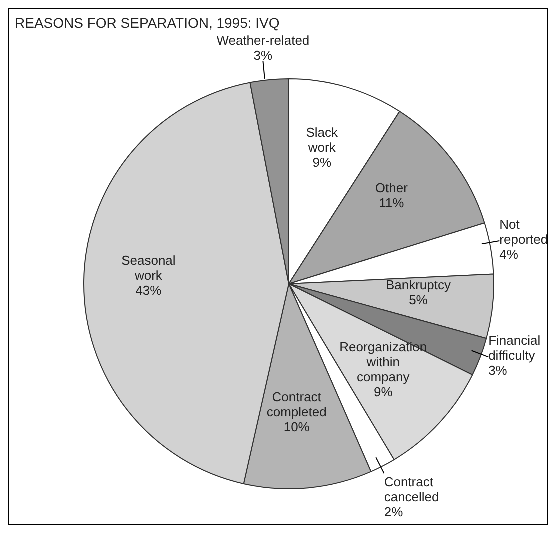  What do you see at coordinates (514, 349) in the screenshot?
I see `slice-label: Financial difficulty` at bounding box center [514, 349].